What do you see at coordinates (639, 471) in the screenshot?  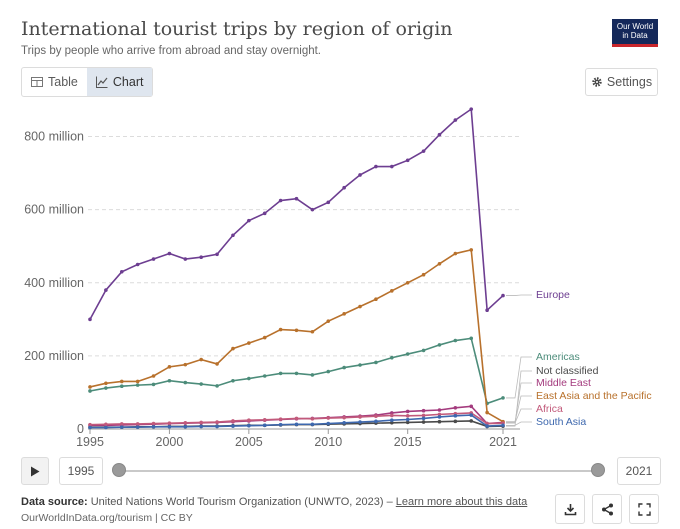 I see `timeline-end-year: 2021` at bounding box center [639, 471].